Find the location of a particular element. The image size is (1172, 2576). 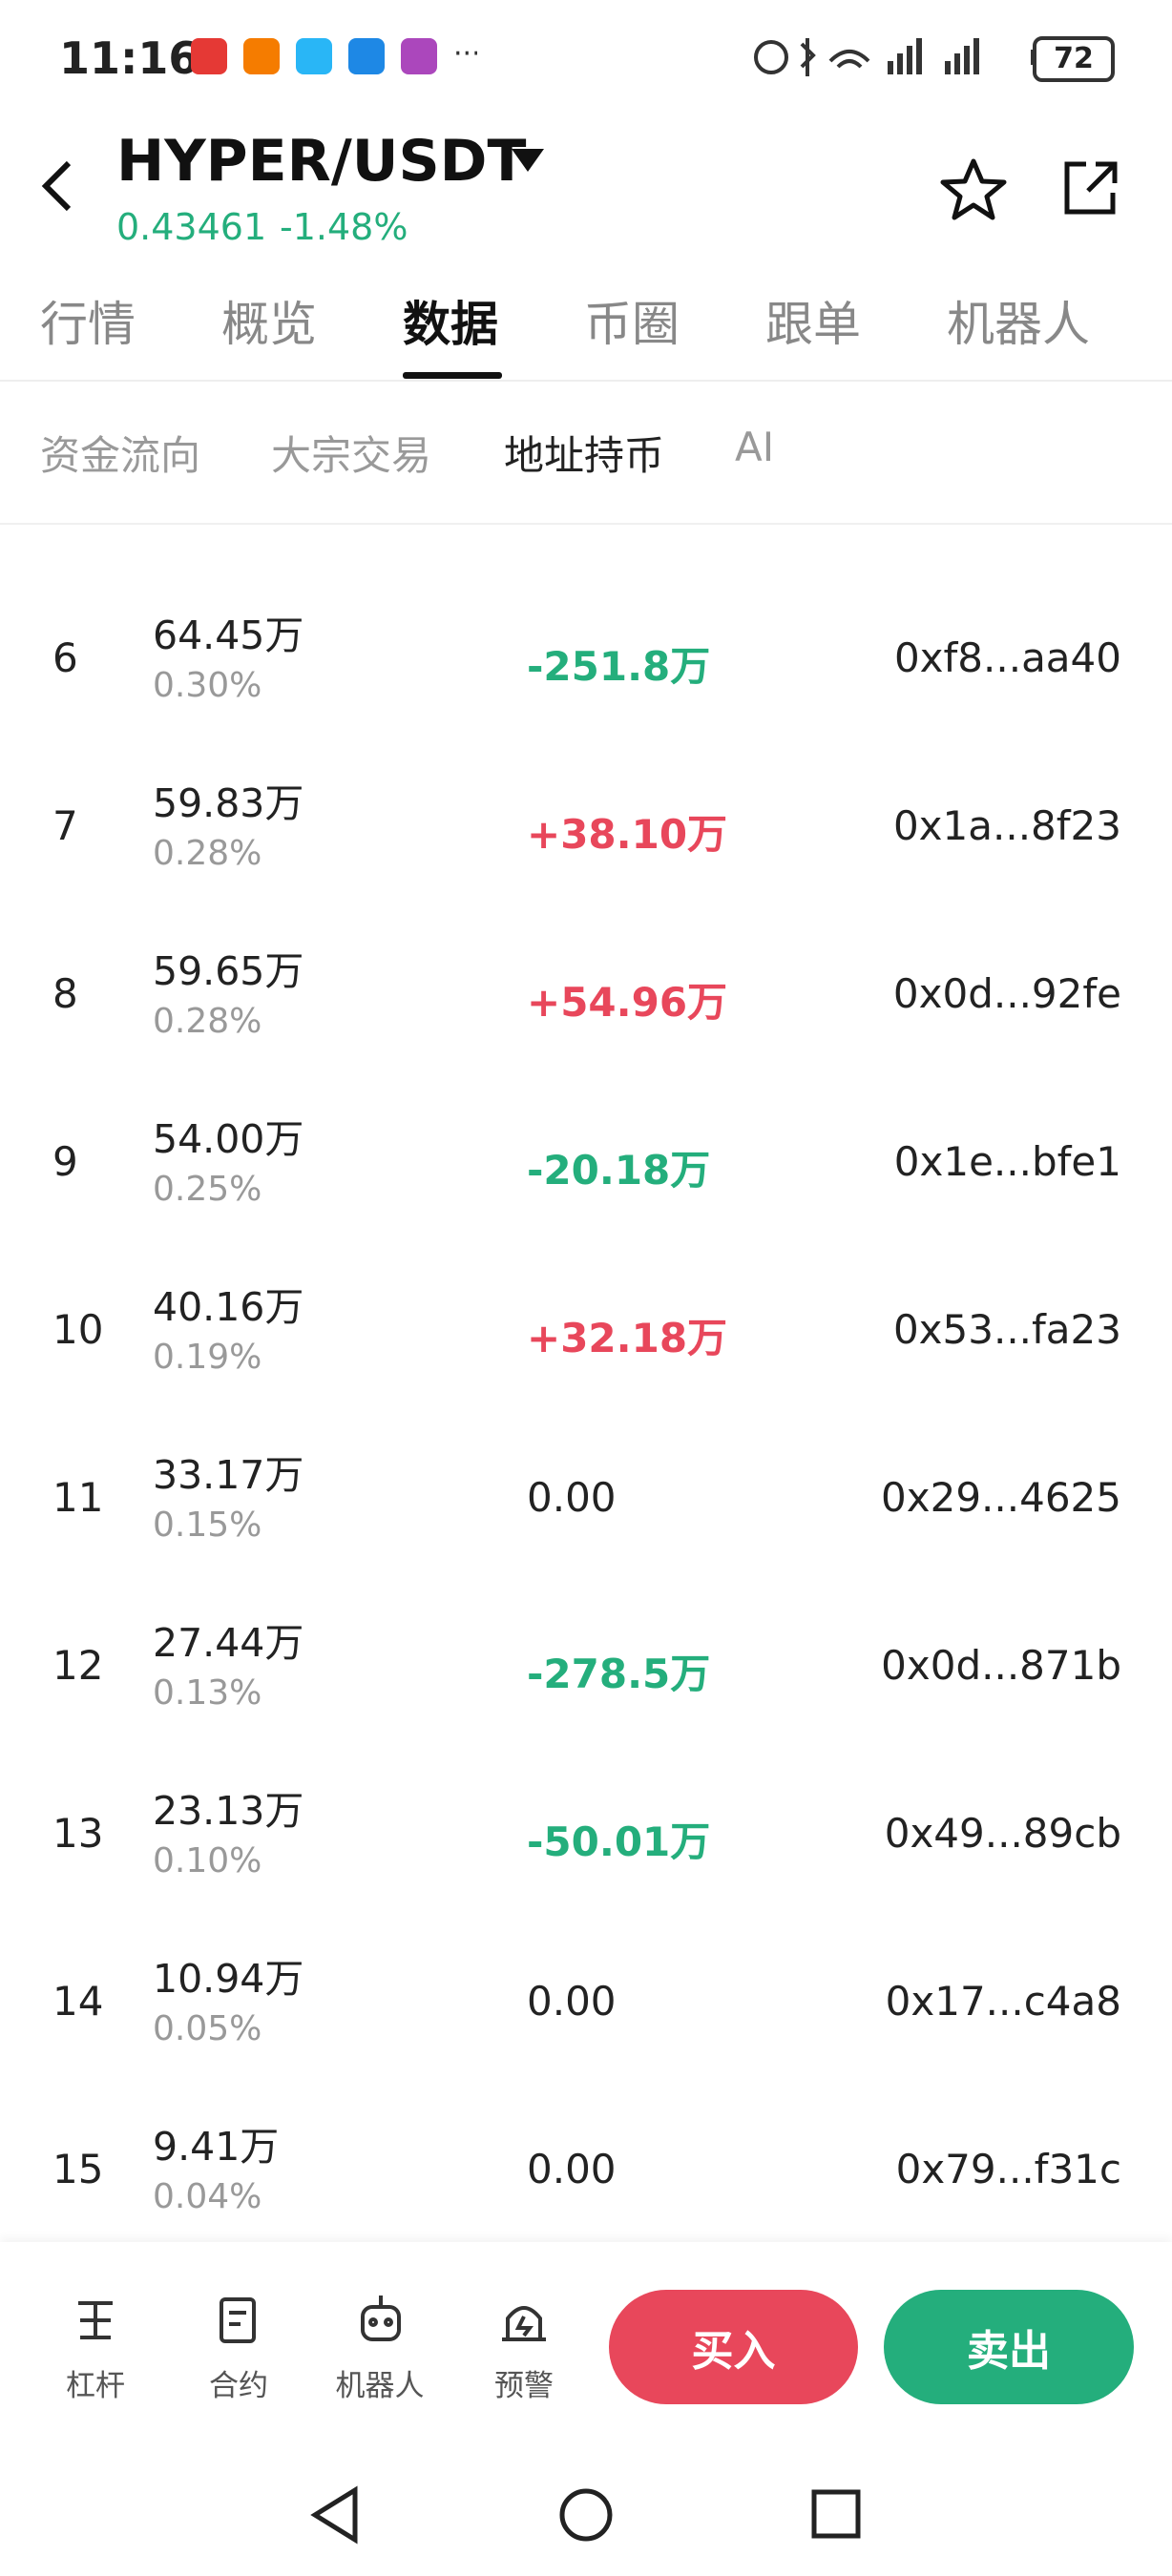

tab: 行情 is located at coordinates (88, 324).